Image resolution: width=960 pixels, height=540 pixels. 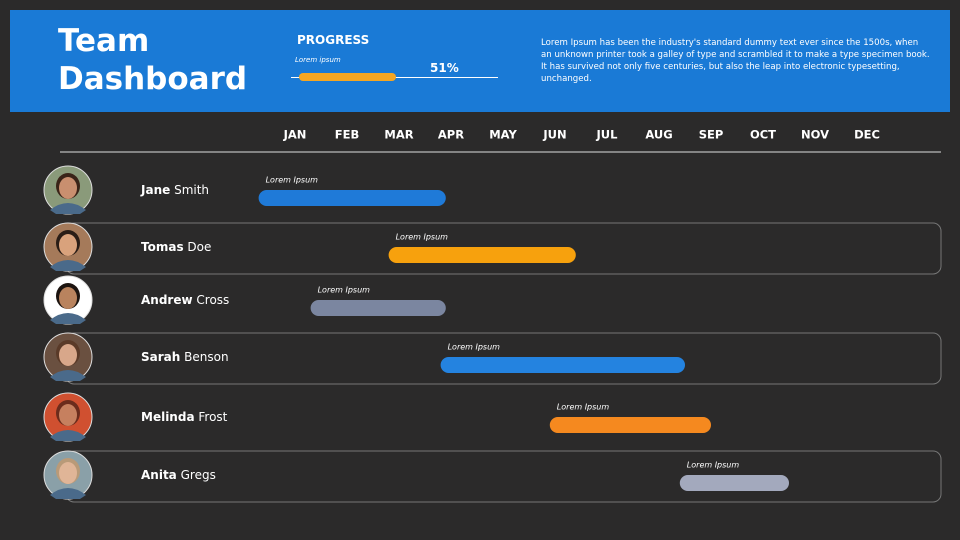 I want to click on last-name: Gregs, so click(x=198, y=475).